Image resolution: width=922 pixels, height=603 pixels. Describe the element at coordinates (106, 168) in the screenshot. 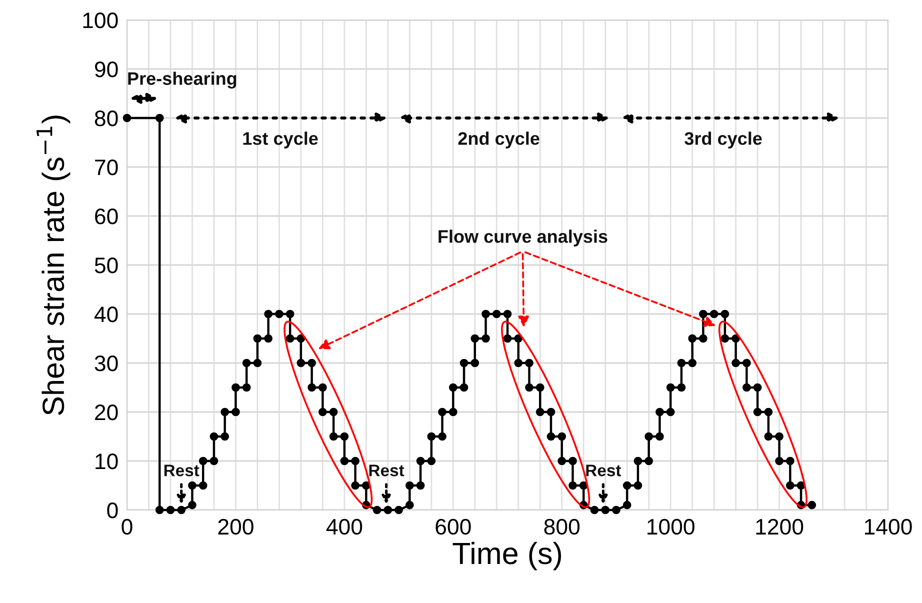

I see `y-tick-label: 70` at that location.